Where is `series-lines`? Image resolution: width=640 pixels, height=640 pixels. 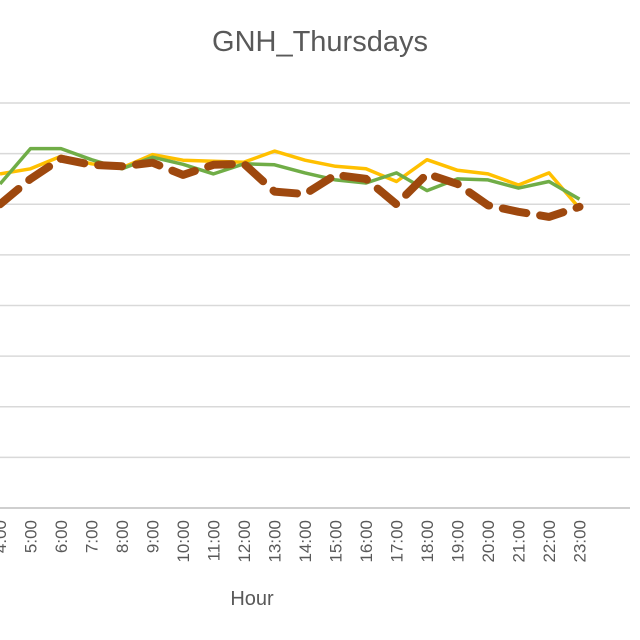 series-lines is located at coordinates (292, 183).